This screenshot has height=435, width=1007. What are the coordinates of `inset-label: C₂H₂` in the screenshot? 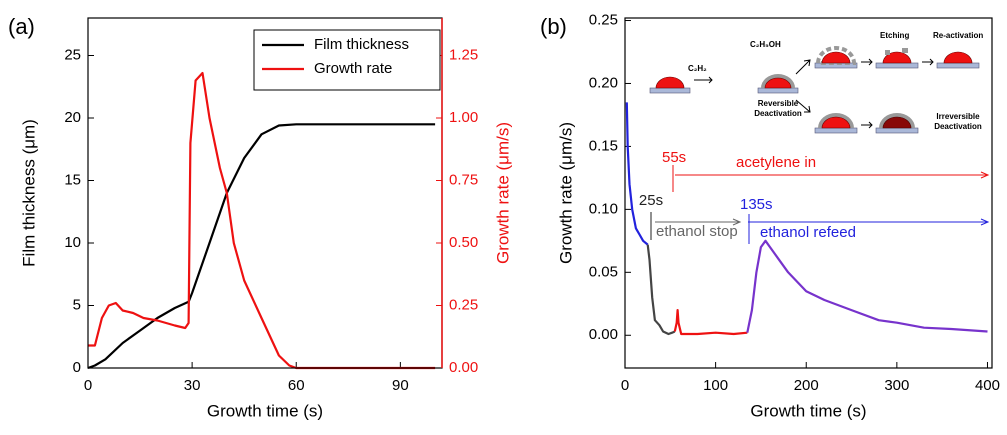 It's located at (697, 68).